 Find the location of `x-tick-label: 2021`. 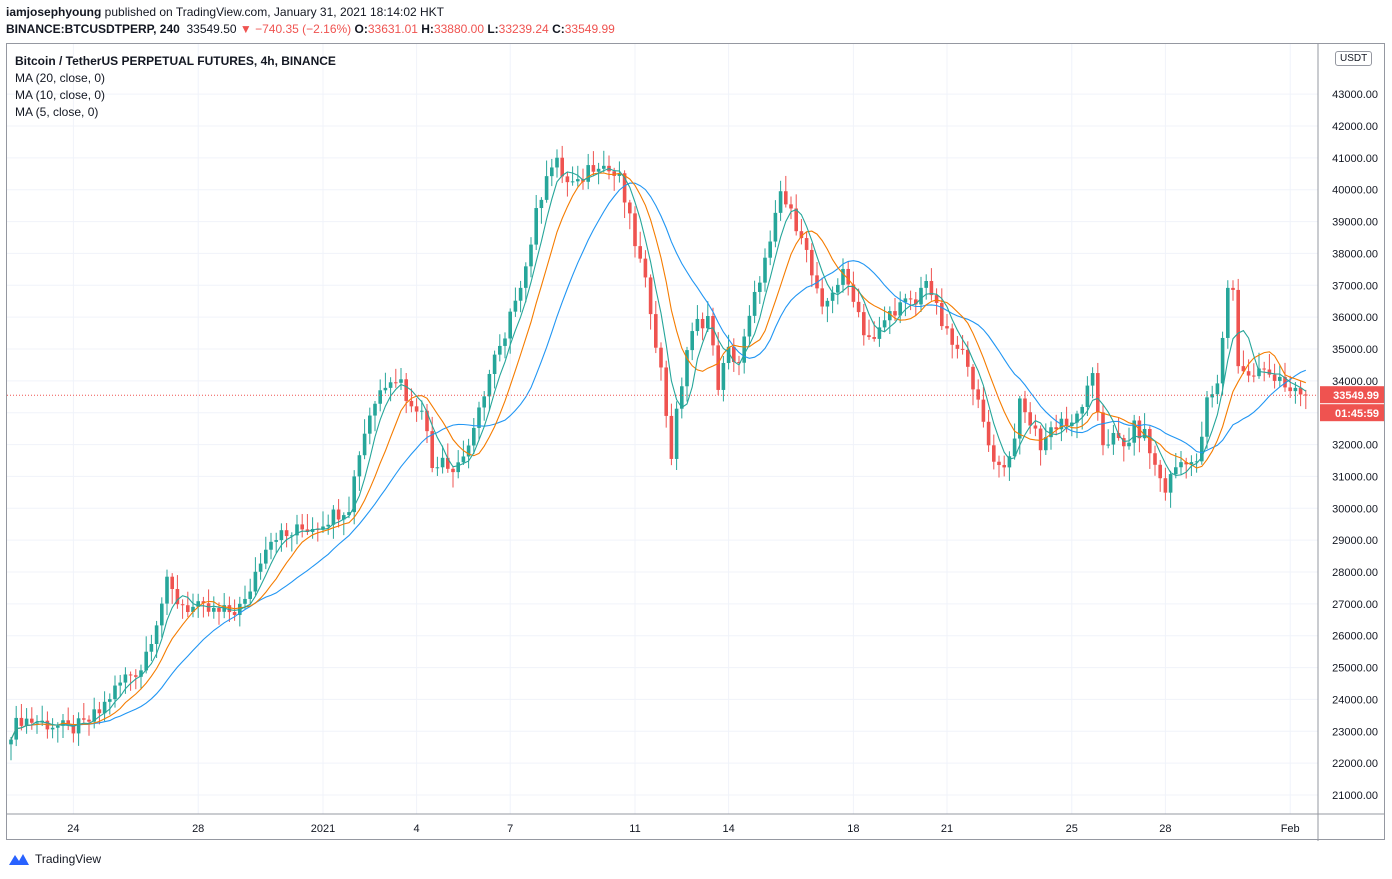

x-tick-label: 2021 is located at coordinates (323, 829).